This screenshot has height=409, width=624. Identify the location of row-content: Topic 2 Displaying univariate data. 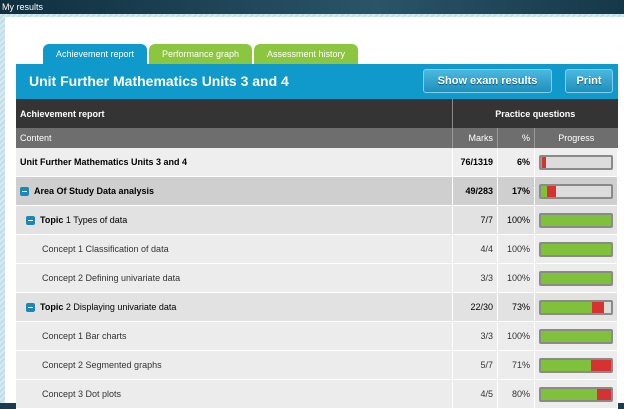
(235, 307).